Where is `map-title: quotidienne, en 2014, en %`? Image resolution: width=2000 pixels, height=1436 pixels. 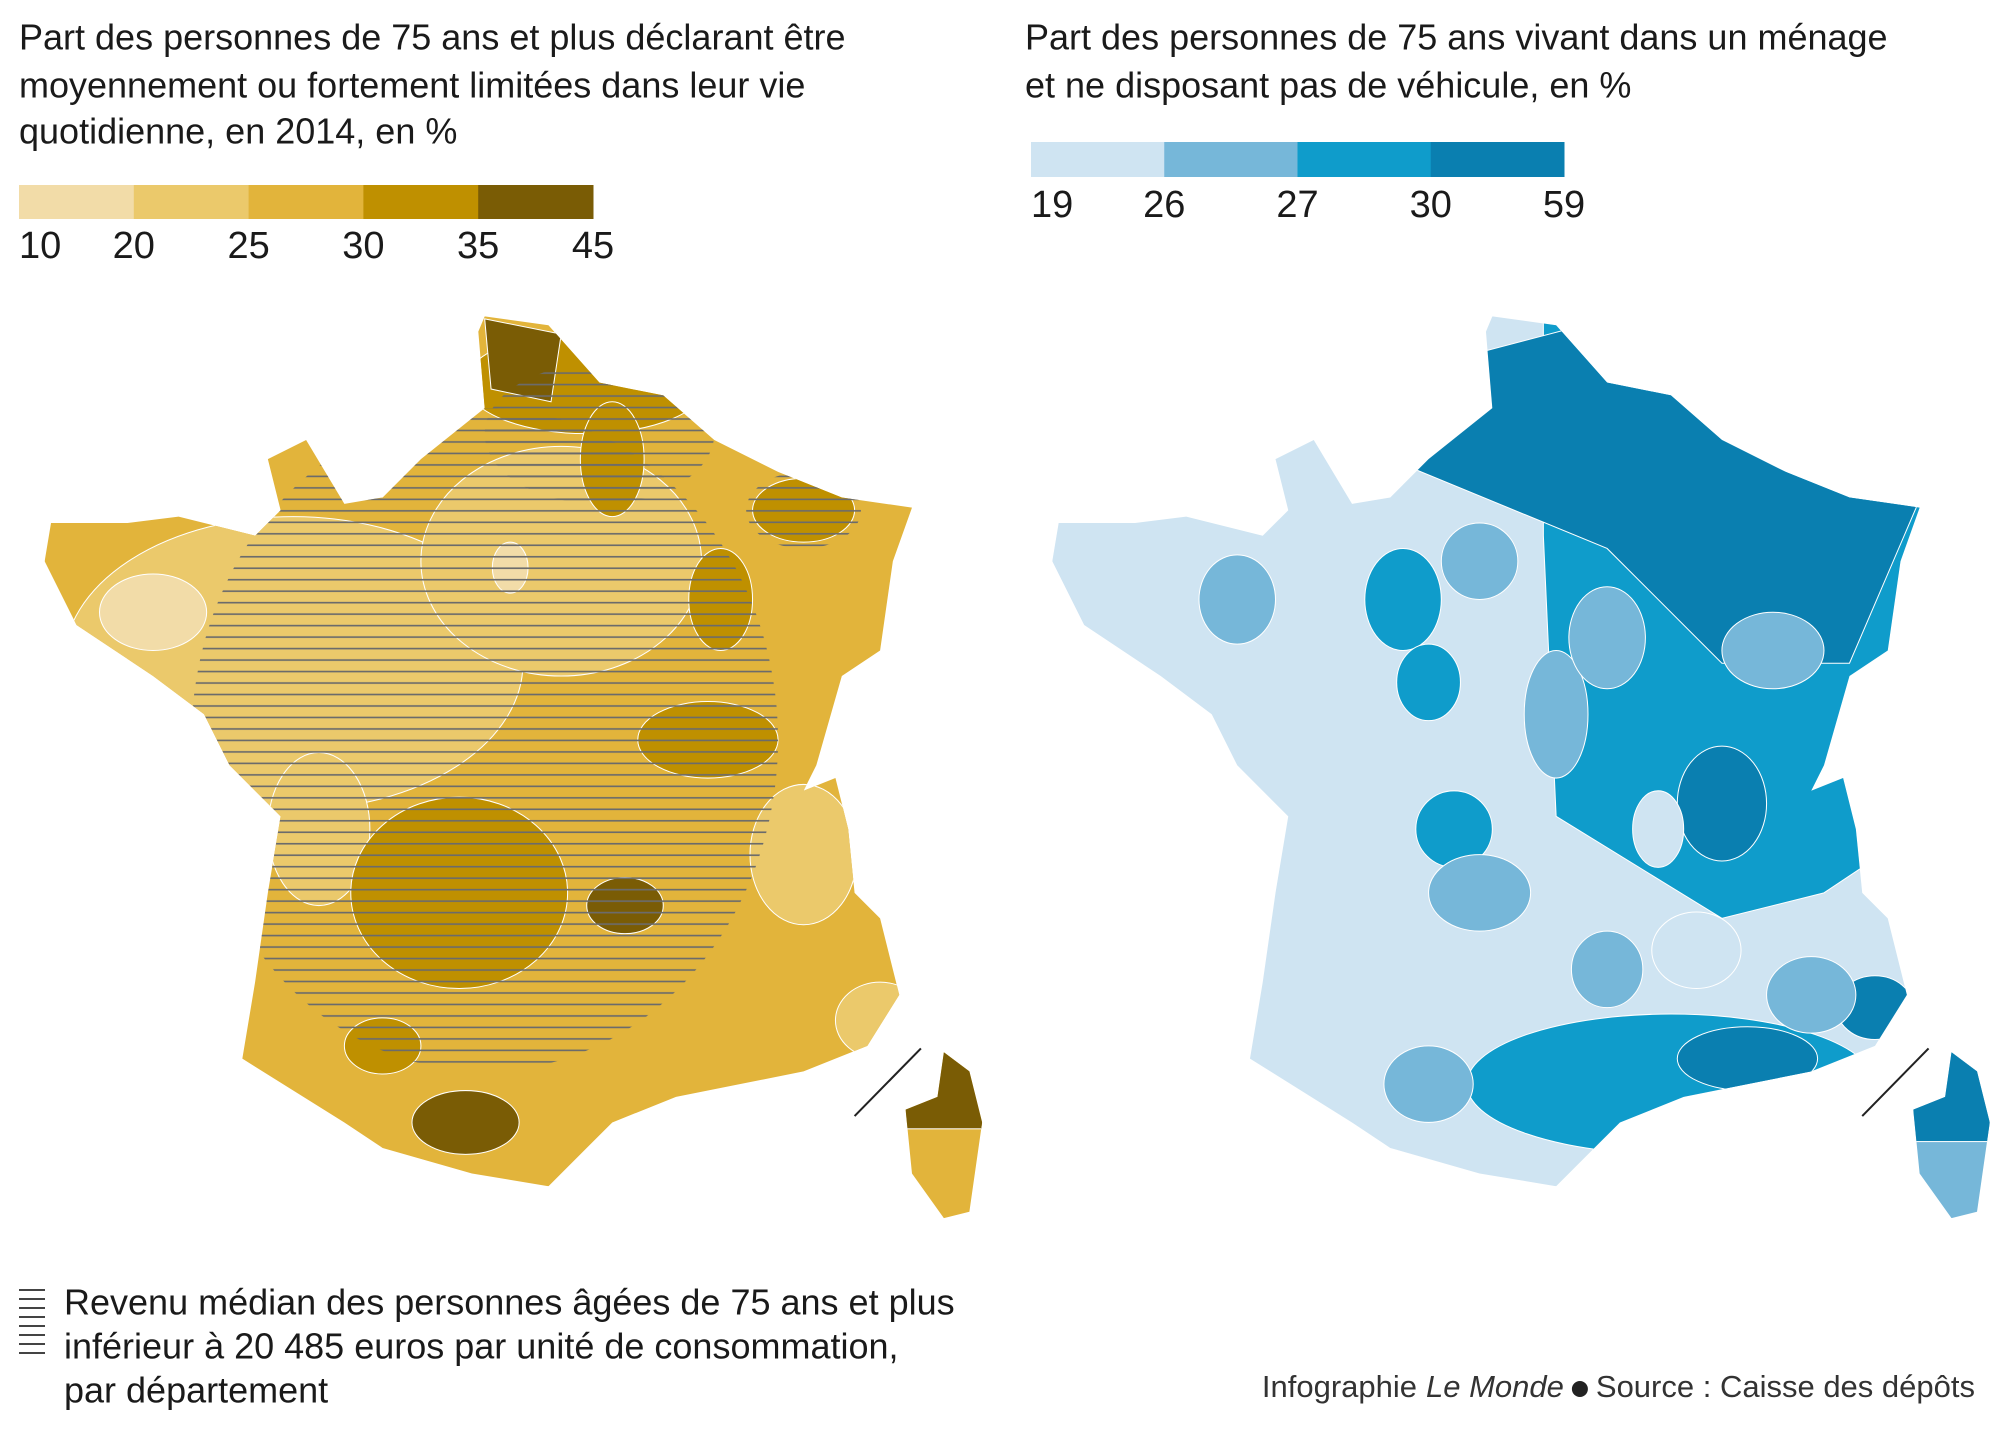 map-title: quotidienne, en 2014, en % is located at coordinates (238, 131).